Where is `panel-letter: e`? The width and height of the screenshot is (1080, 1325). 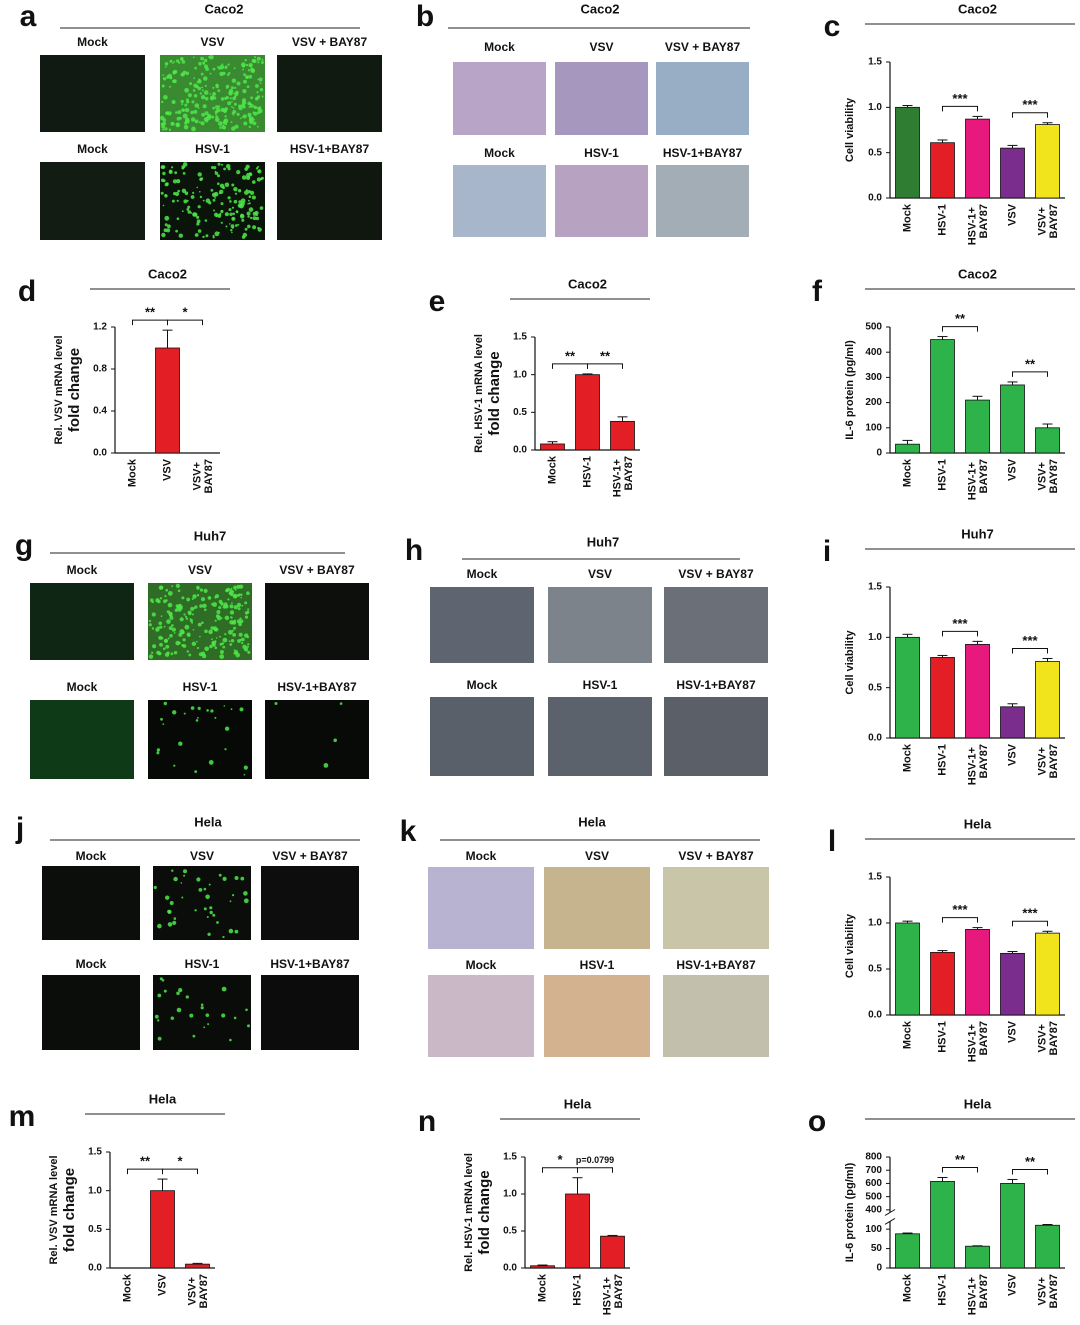 panel-letter: e is located at coordinates (437, 301).